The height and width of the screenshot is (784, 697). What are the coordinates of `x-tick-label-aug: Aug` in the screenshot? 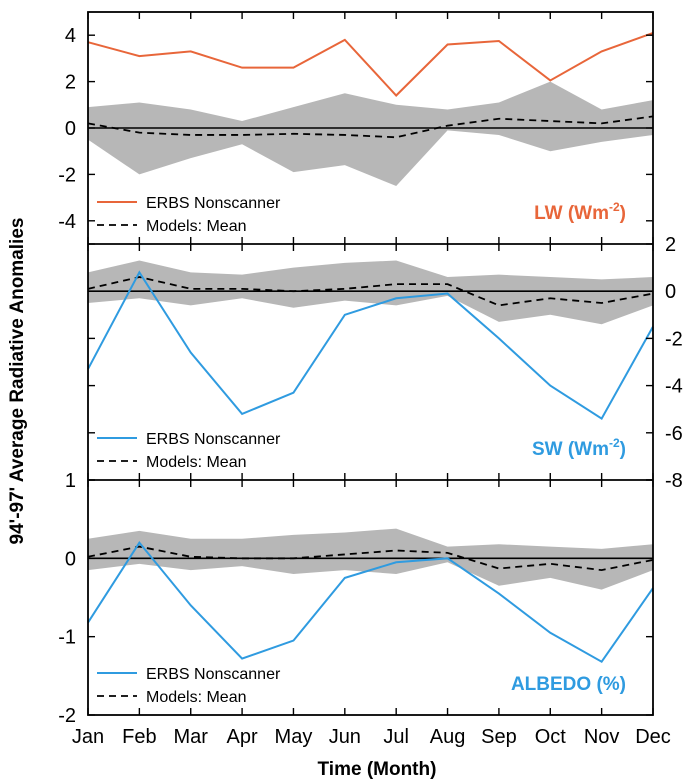 It's located at (448, 737).